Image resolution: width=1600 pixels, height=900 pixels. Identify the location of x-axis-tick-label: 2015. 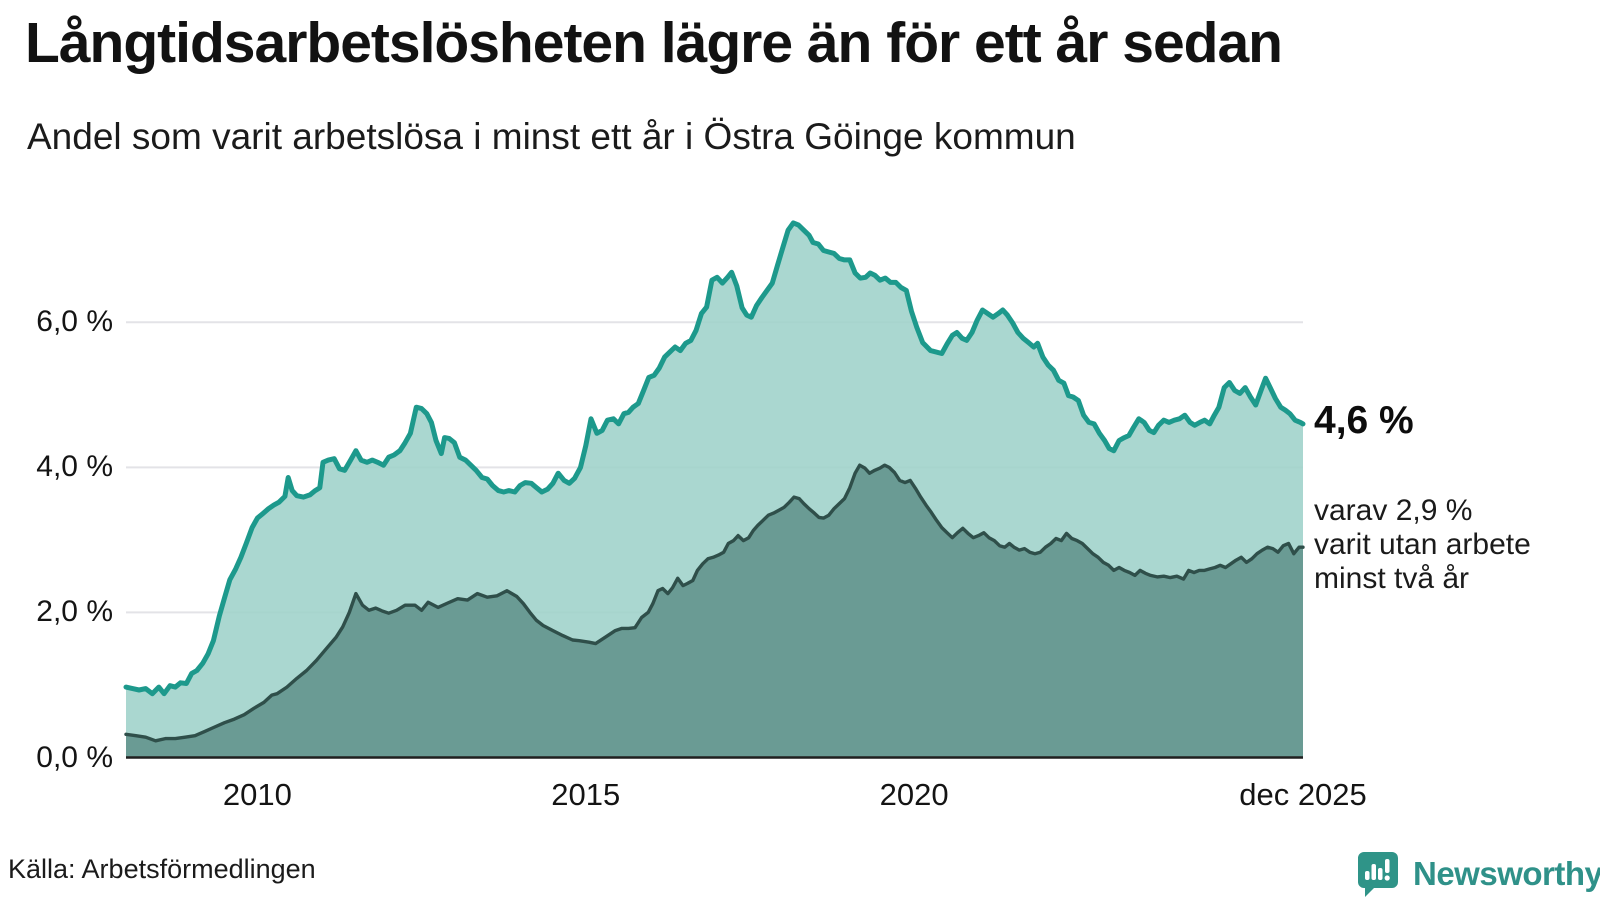
(586, 794).